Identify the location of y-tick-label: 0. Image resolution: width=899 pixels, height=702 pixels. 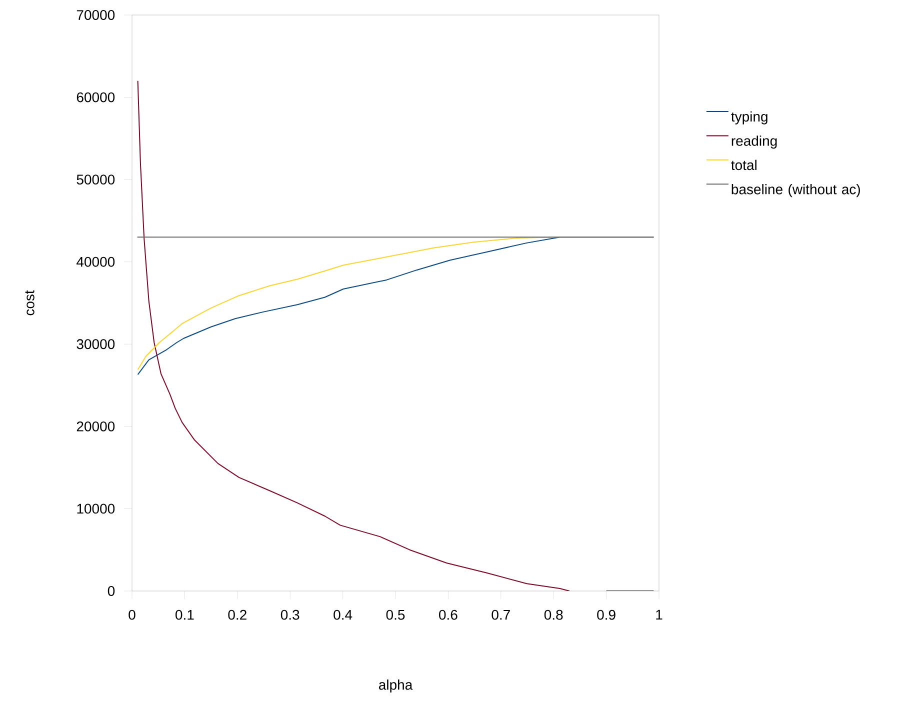
(111, 591).